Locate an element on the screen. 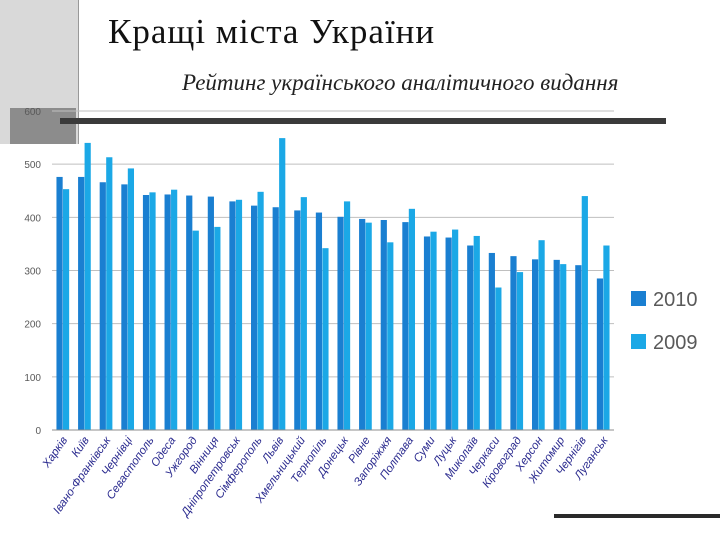 The height and width of the screenshot is (540, 720). y-tick-label: 600 is located at coordinates (32, 112).